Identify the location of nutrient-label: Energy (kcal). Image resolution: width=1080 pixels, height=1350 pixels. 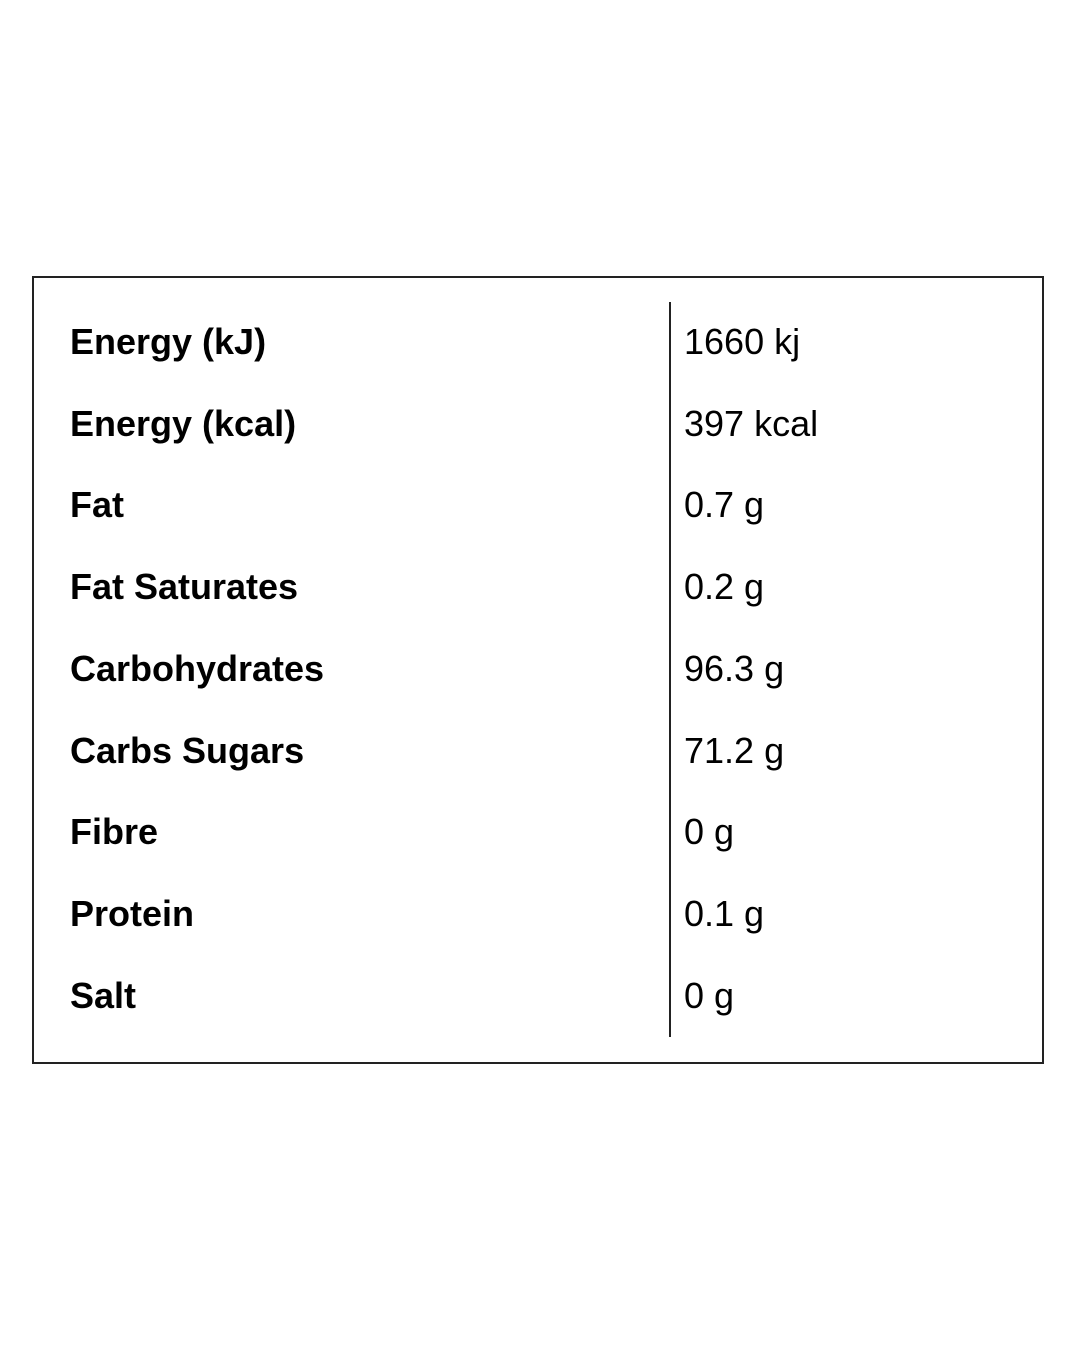
(183, 423).